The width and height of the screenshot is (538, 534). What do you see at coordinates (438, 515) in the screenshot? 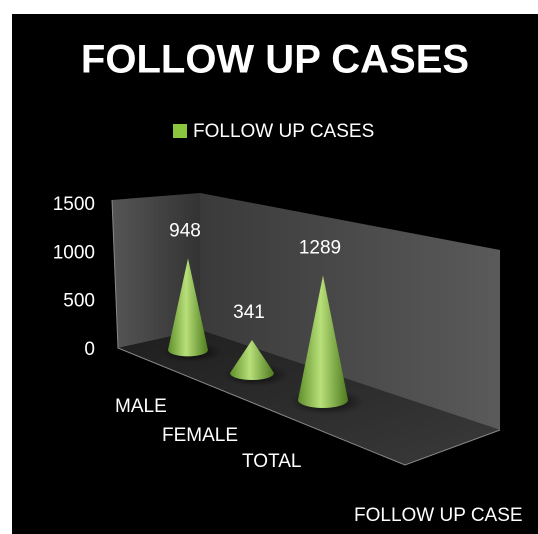
I see `depth-axis-label: FOLLOW UP CASE` at bounding box center [438, 515].